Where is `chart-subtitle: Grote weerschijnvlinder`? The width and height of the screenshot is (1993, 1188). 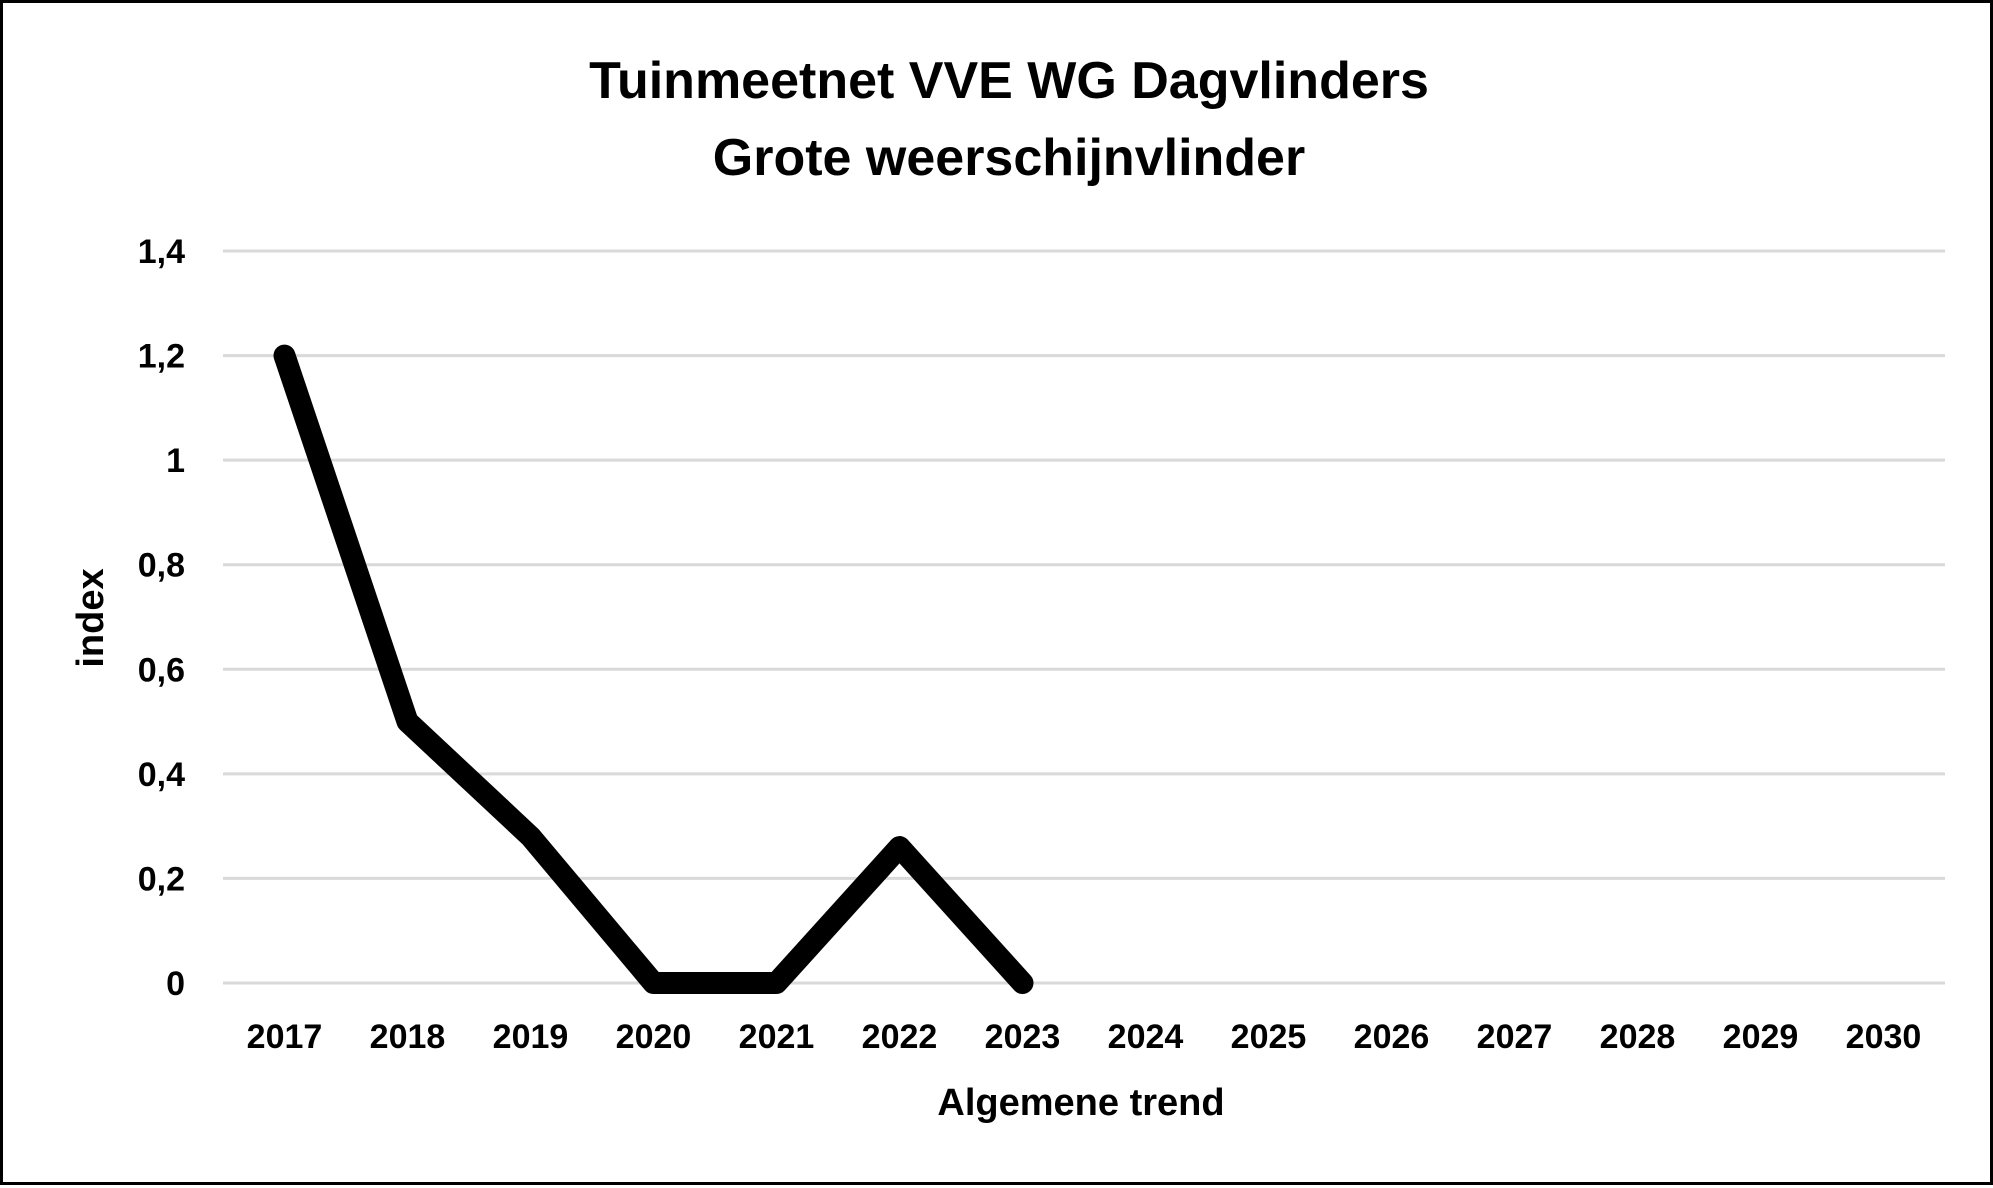 chart-subtitle: Grote weerschijnvlinder is located at coordinates (1009, 158).